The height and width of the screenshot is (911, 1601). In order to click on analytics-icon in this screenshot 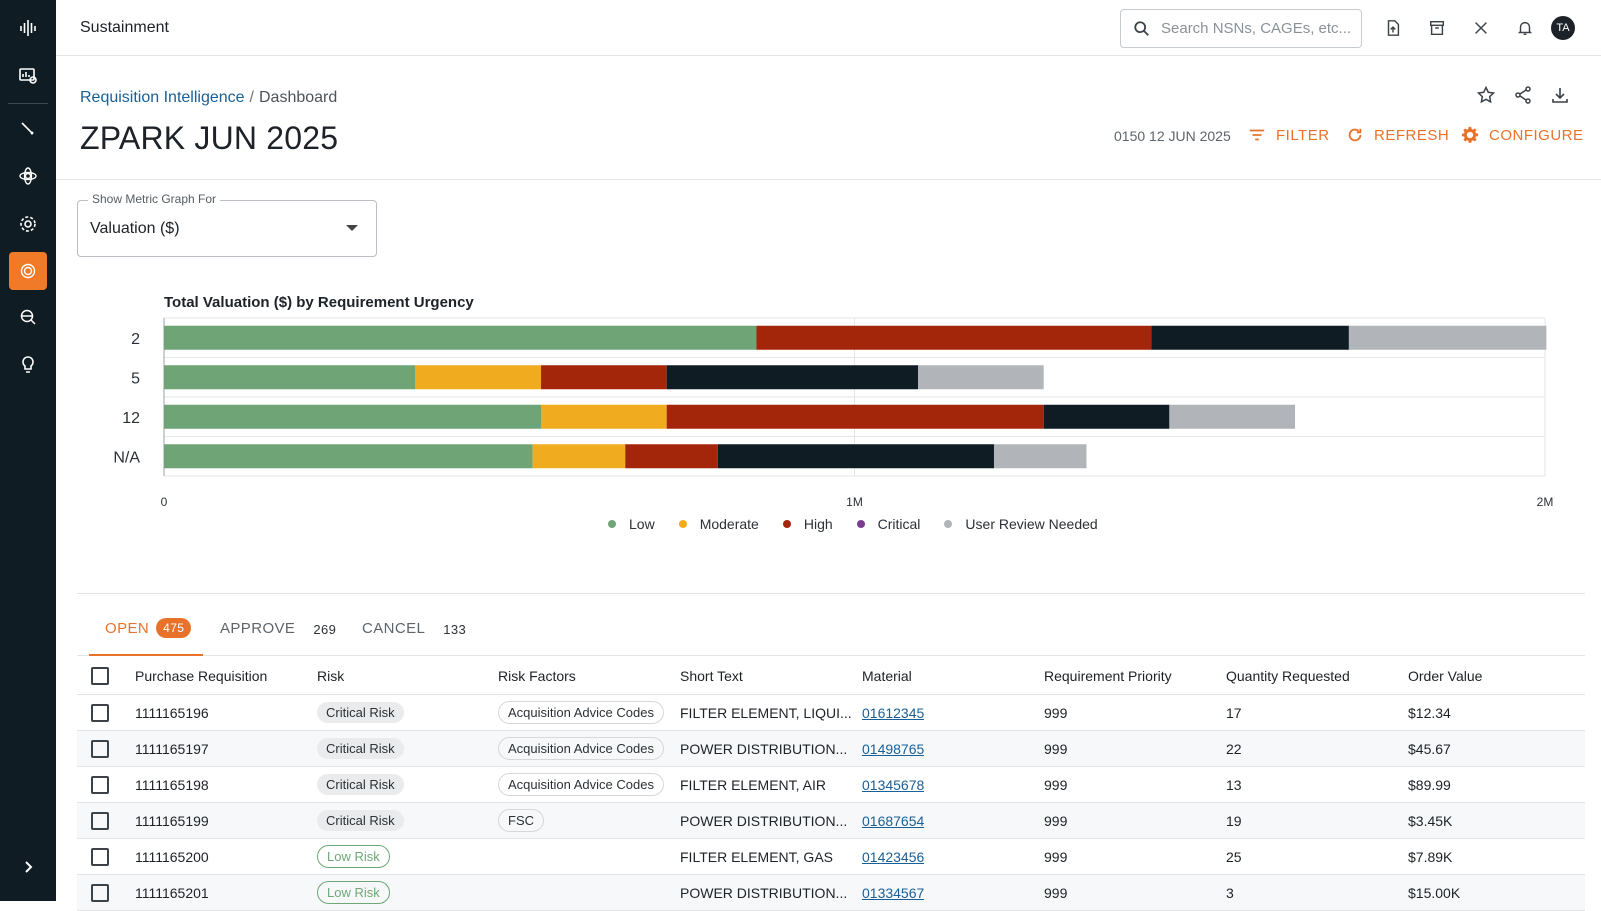, I will do `click(28, 76)`.